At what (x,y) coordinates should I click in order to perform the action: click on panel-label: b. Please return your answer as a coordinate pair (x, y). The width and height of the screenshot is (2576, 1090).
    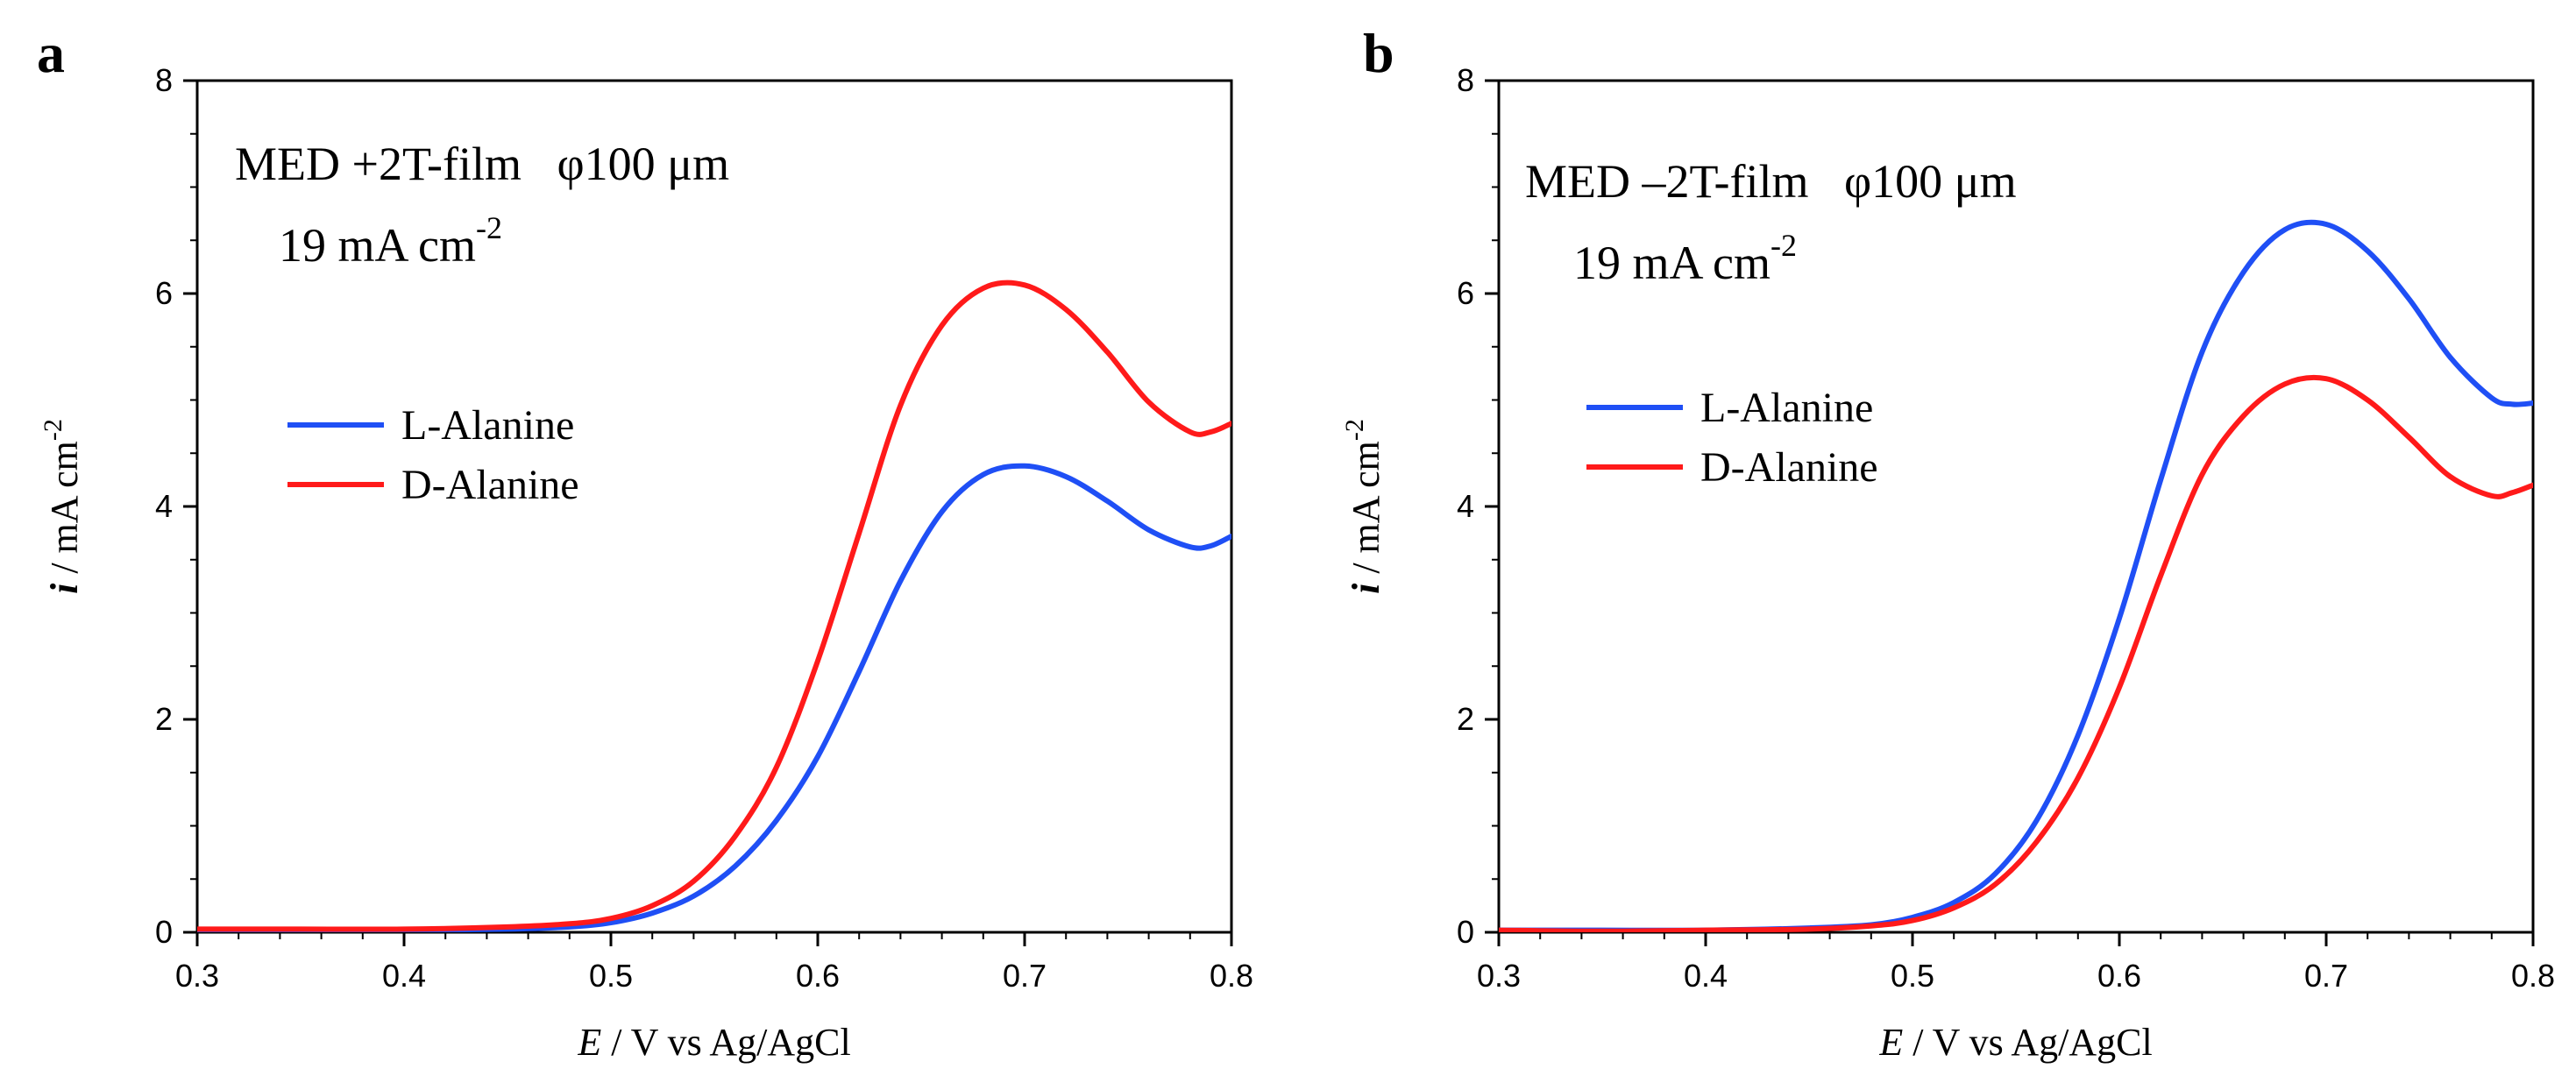
    Looking at the image, I should click on (1378, 53).